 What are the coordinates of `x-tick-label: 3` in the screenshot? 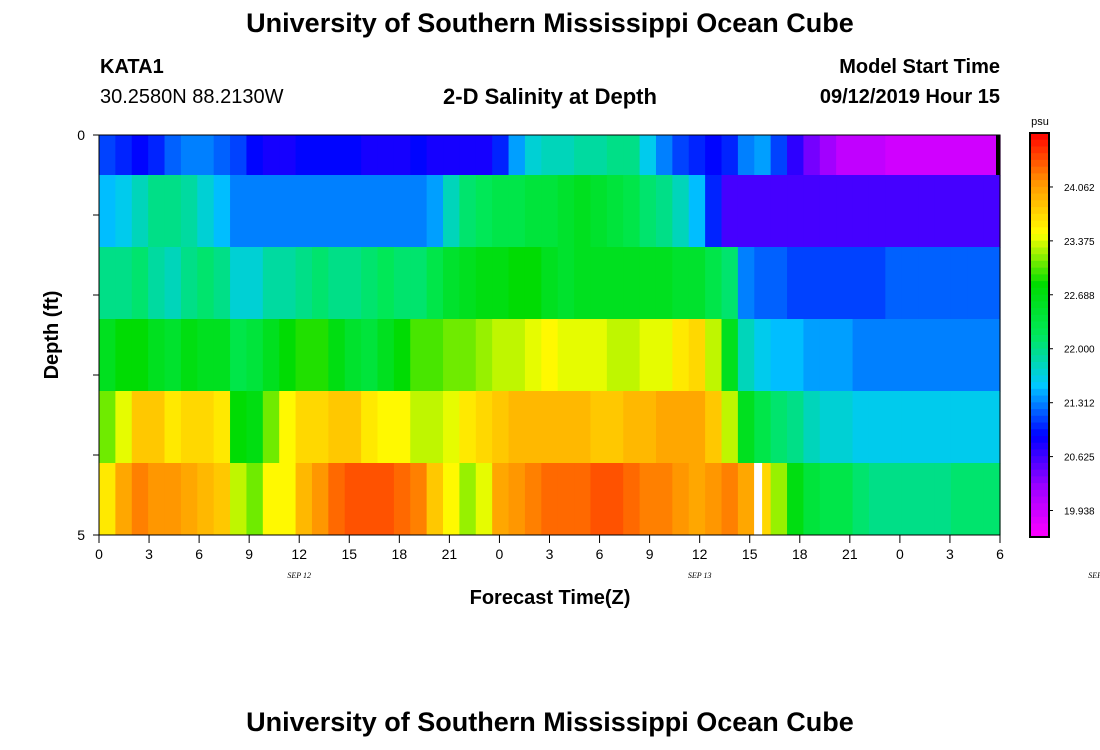 It's located at (149, 554).